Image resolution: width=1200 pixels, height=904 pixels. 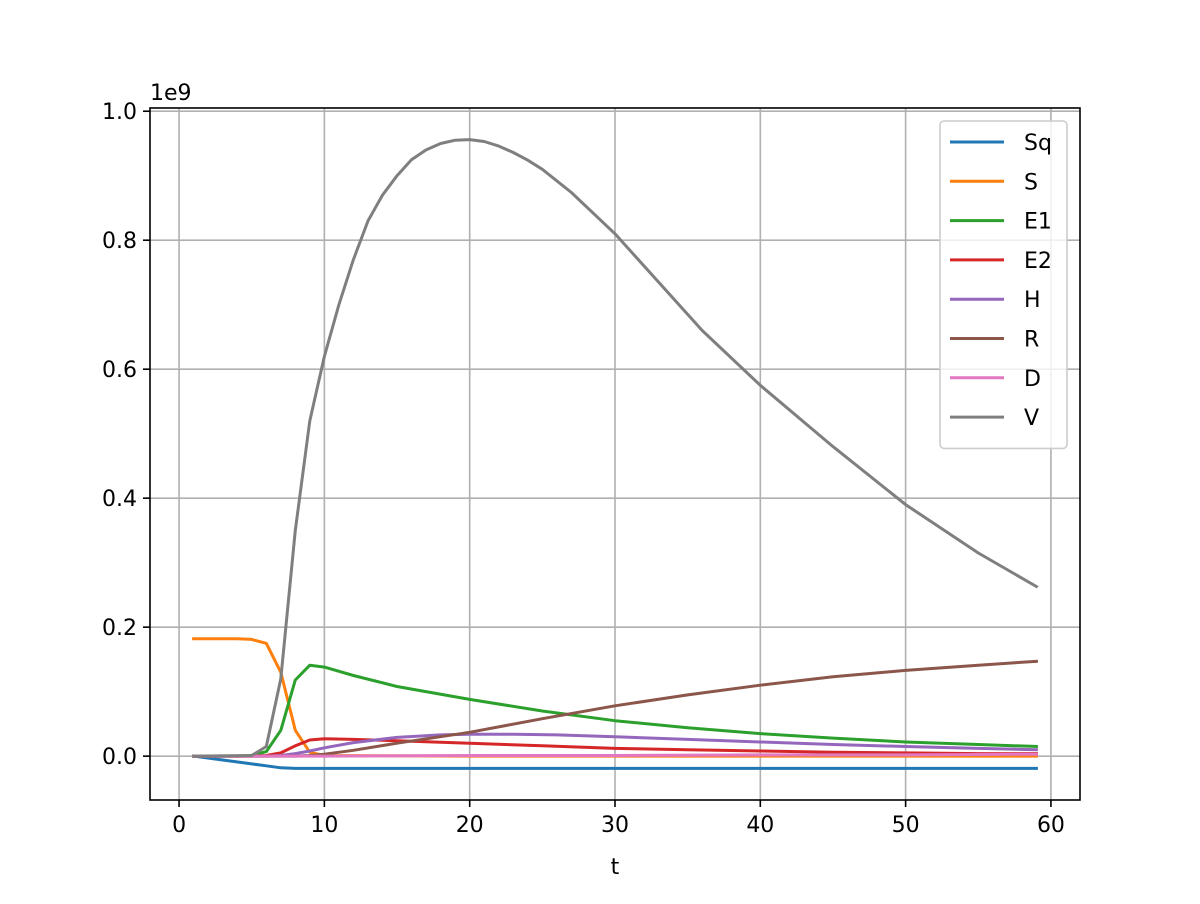 What do you see at coordinates (1051, 825) in the screenshot?
I see `x-tick-label: 60` at bounding box center [1051, 825].